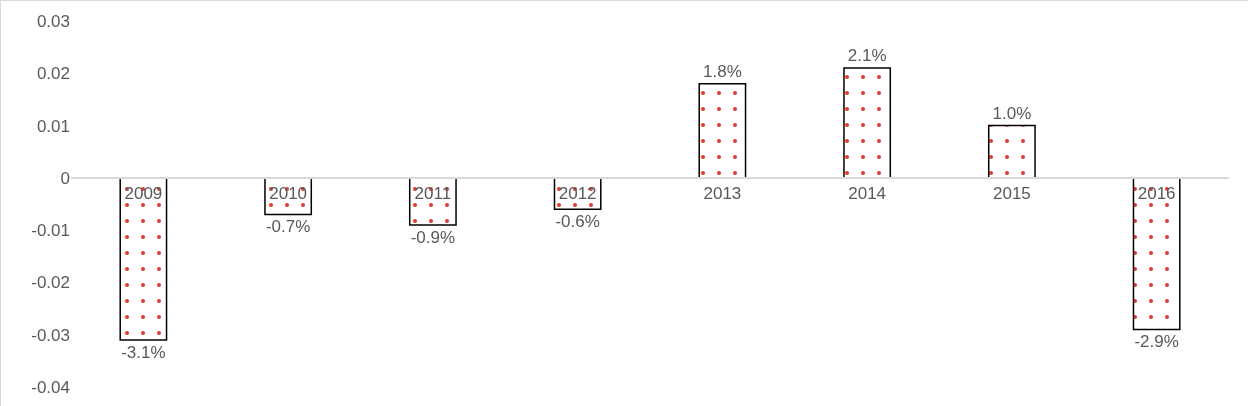 This screenshot has height=406, width=1248. What do you see at coordinates (1012, 113) in the screenshot?
I see `data-label: 1.0%` at bounding box center [1012, 113].